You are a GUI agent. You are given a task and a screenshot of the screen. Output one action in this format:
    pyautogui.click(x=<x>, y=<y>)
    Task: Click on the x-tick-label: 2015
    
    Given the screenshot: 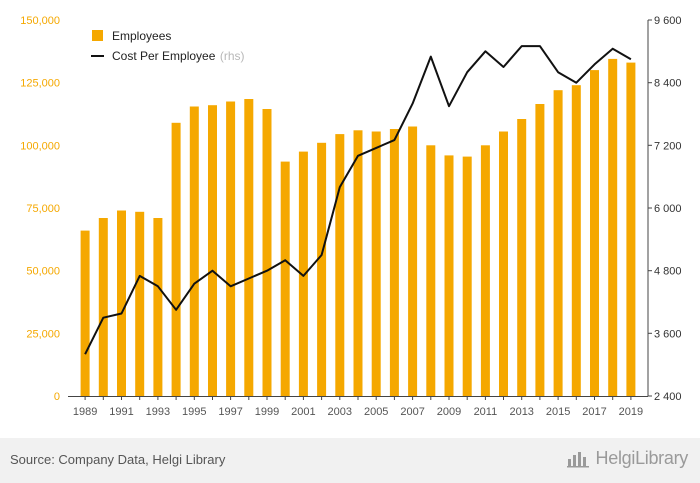 What is the action you would take?
    pyautogui.click(x=558, y=412)
    